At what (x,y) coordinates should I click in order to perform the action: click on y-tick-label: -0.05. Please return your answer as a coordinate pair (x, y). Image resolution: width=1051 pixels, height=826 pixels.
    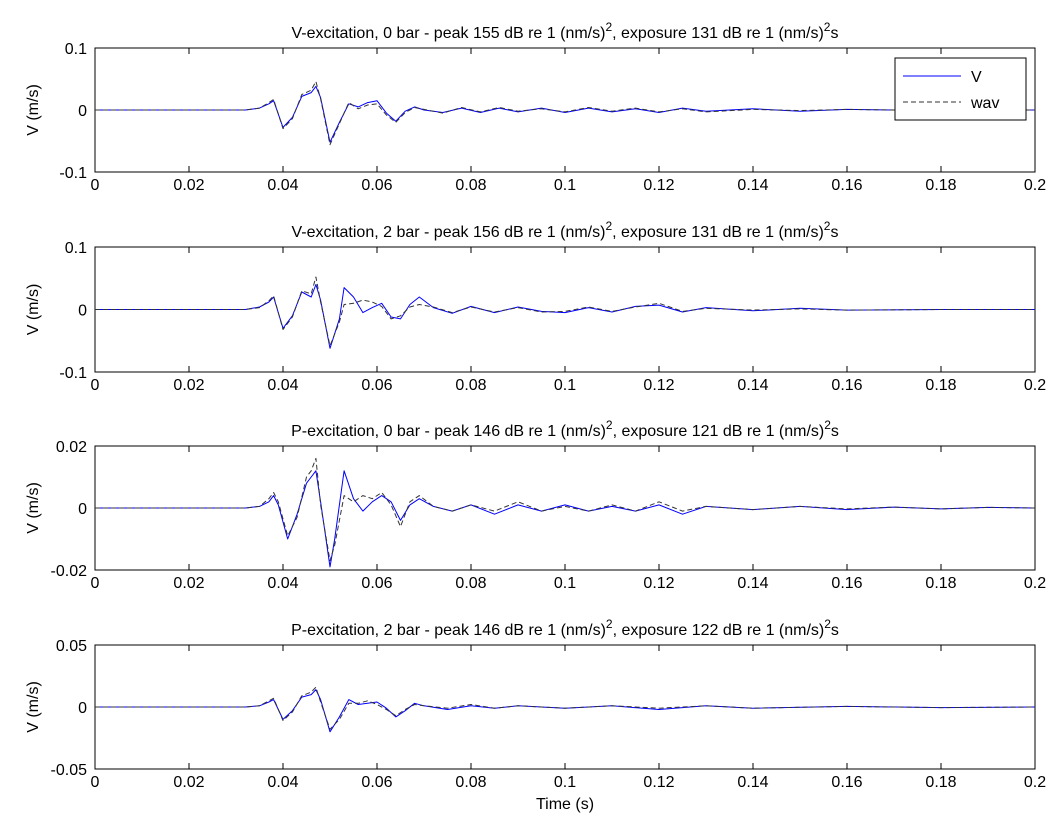
    Looking at the image, I should click on (69, 770).